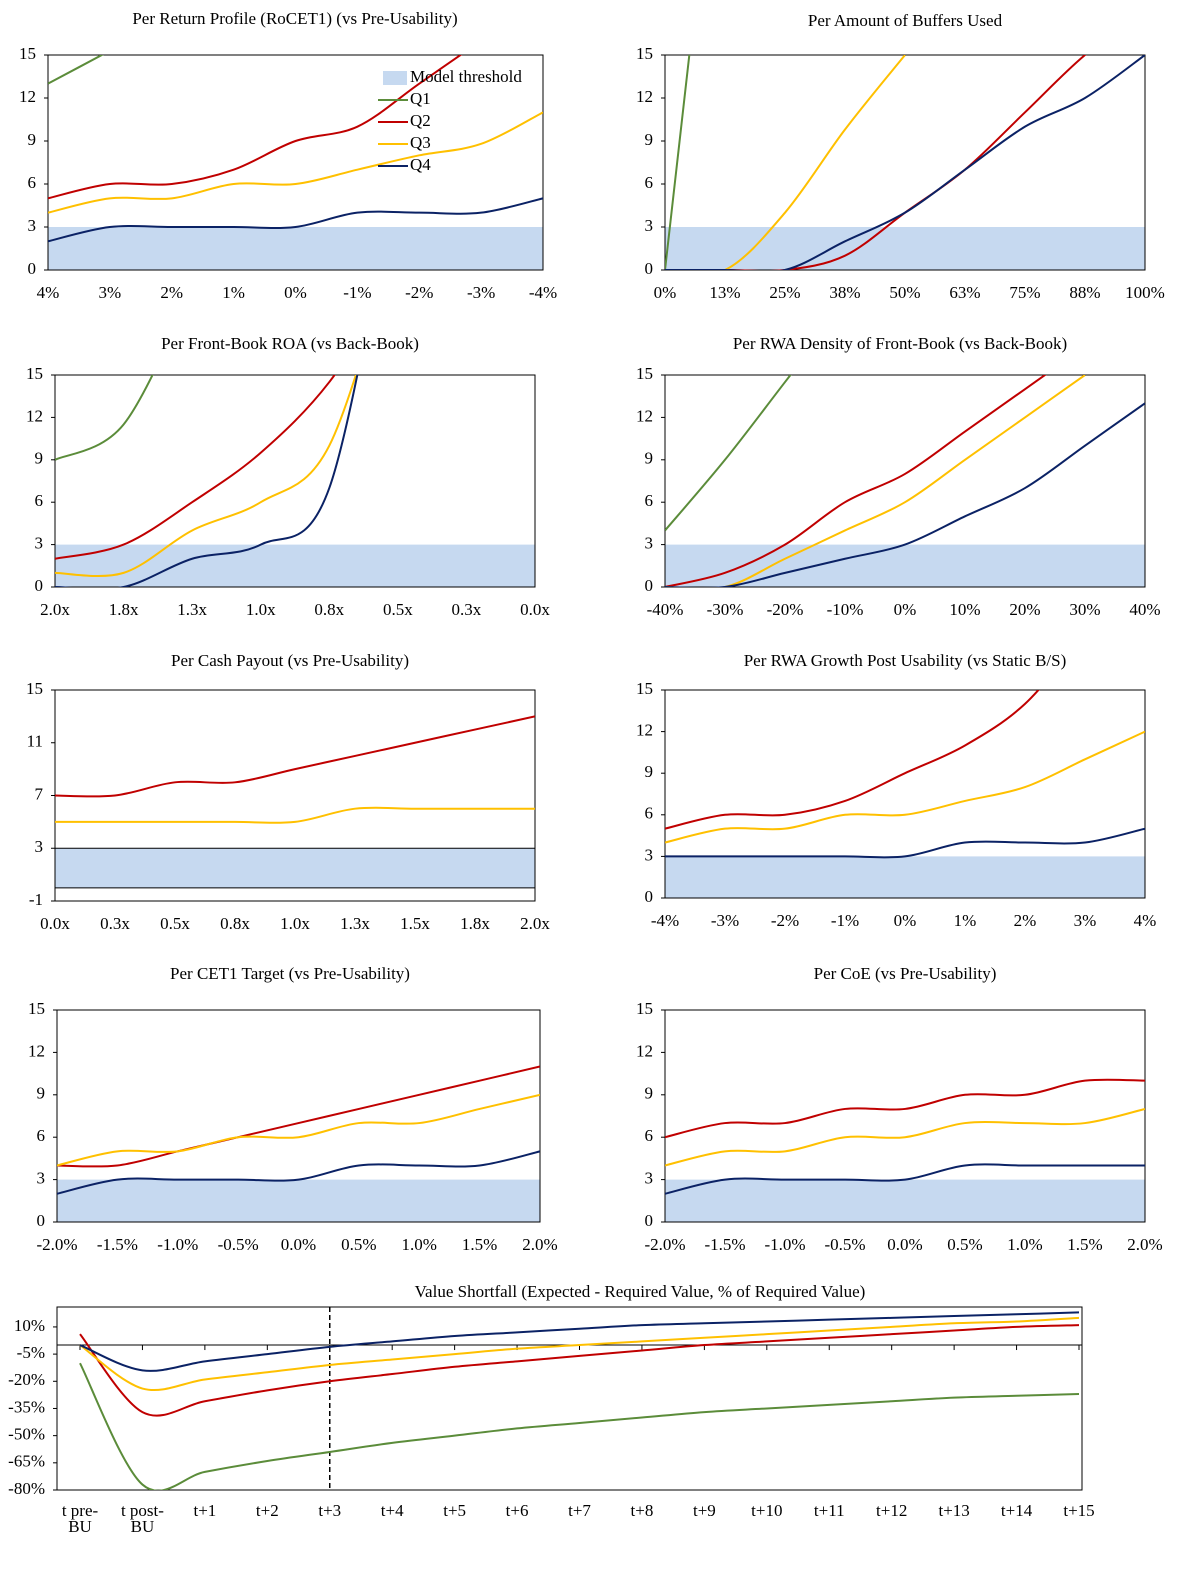  What do you see at coordinates (535, 609) in the screenshot?
I see `x-tick-label: 0.0x` at bounding box center [535, 609].